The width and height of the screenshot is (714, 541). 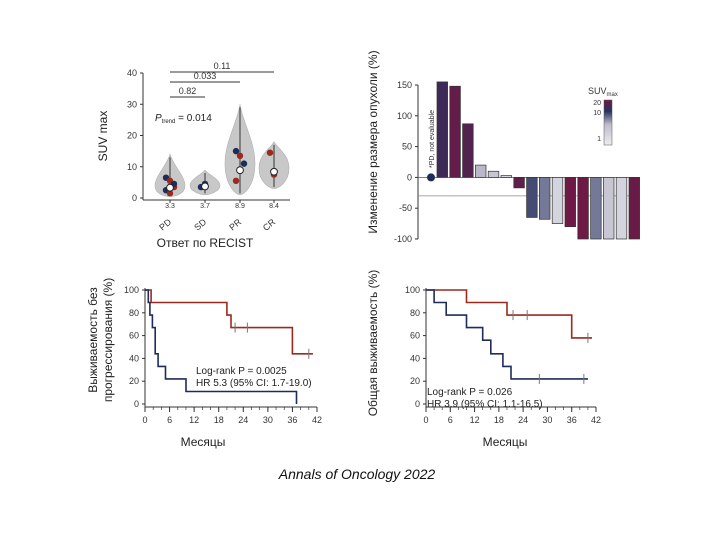 What do you see at coordinates (404, 116) in the screenshot?
I see `waterfall-y-tick-label: 100` at bounding box center [404, 116].